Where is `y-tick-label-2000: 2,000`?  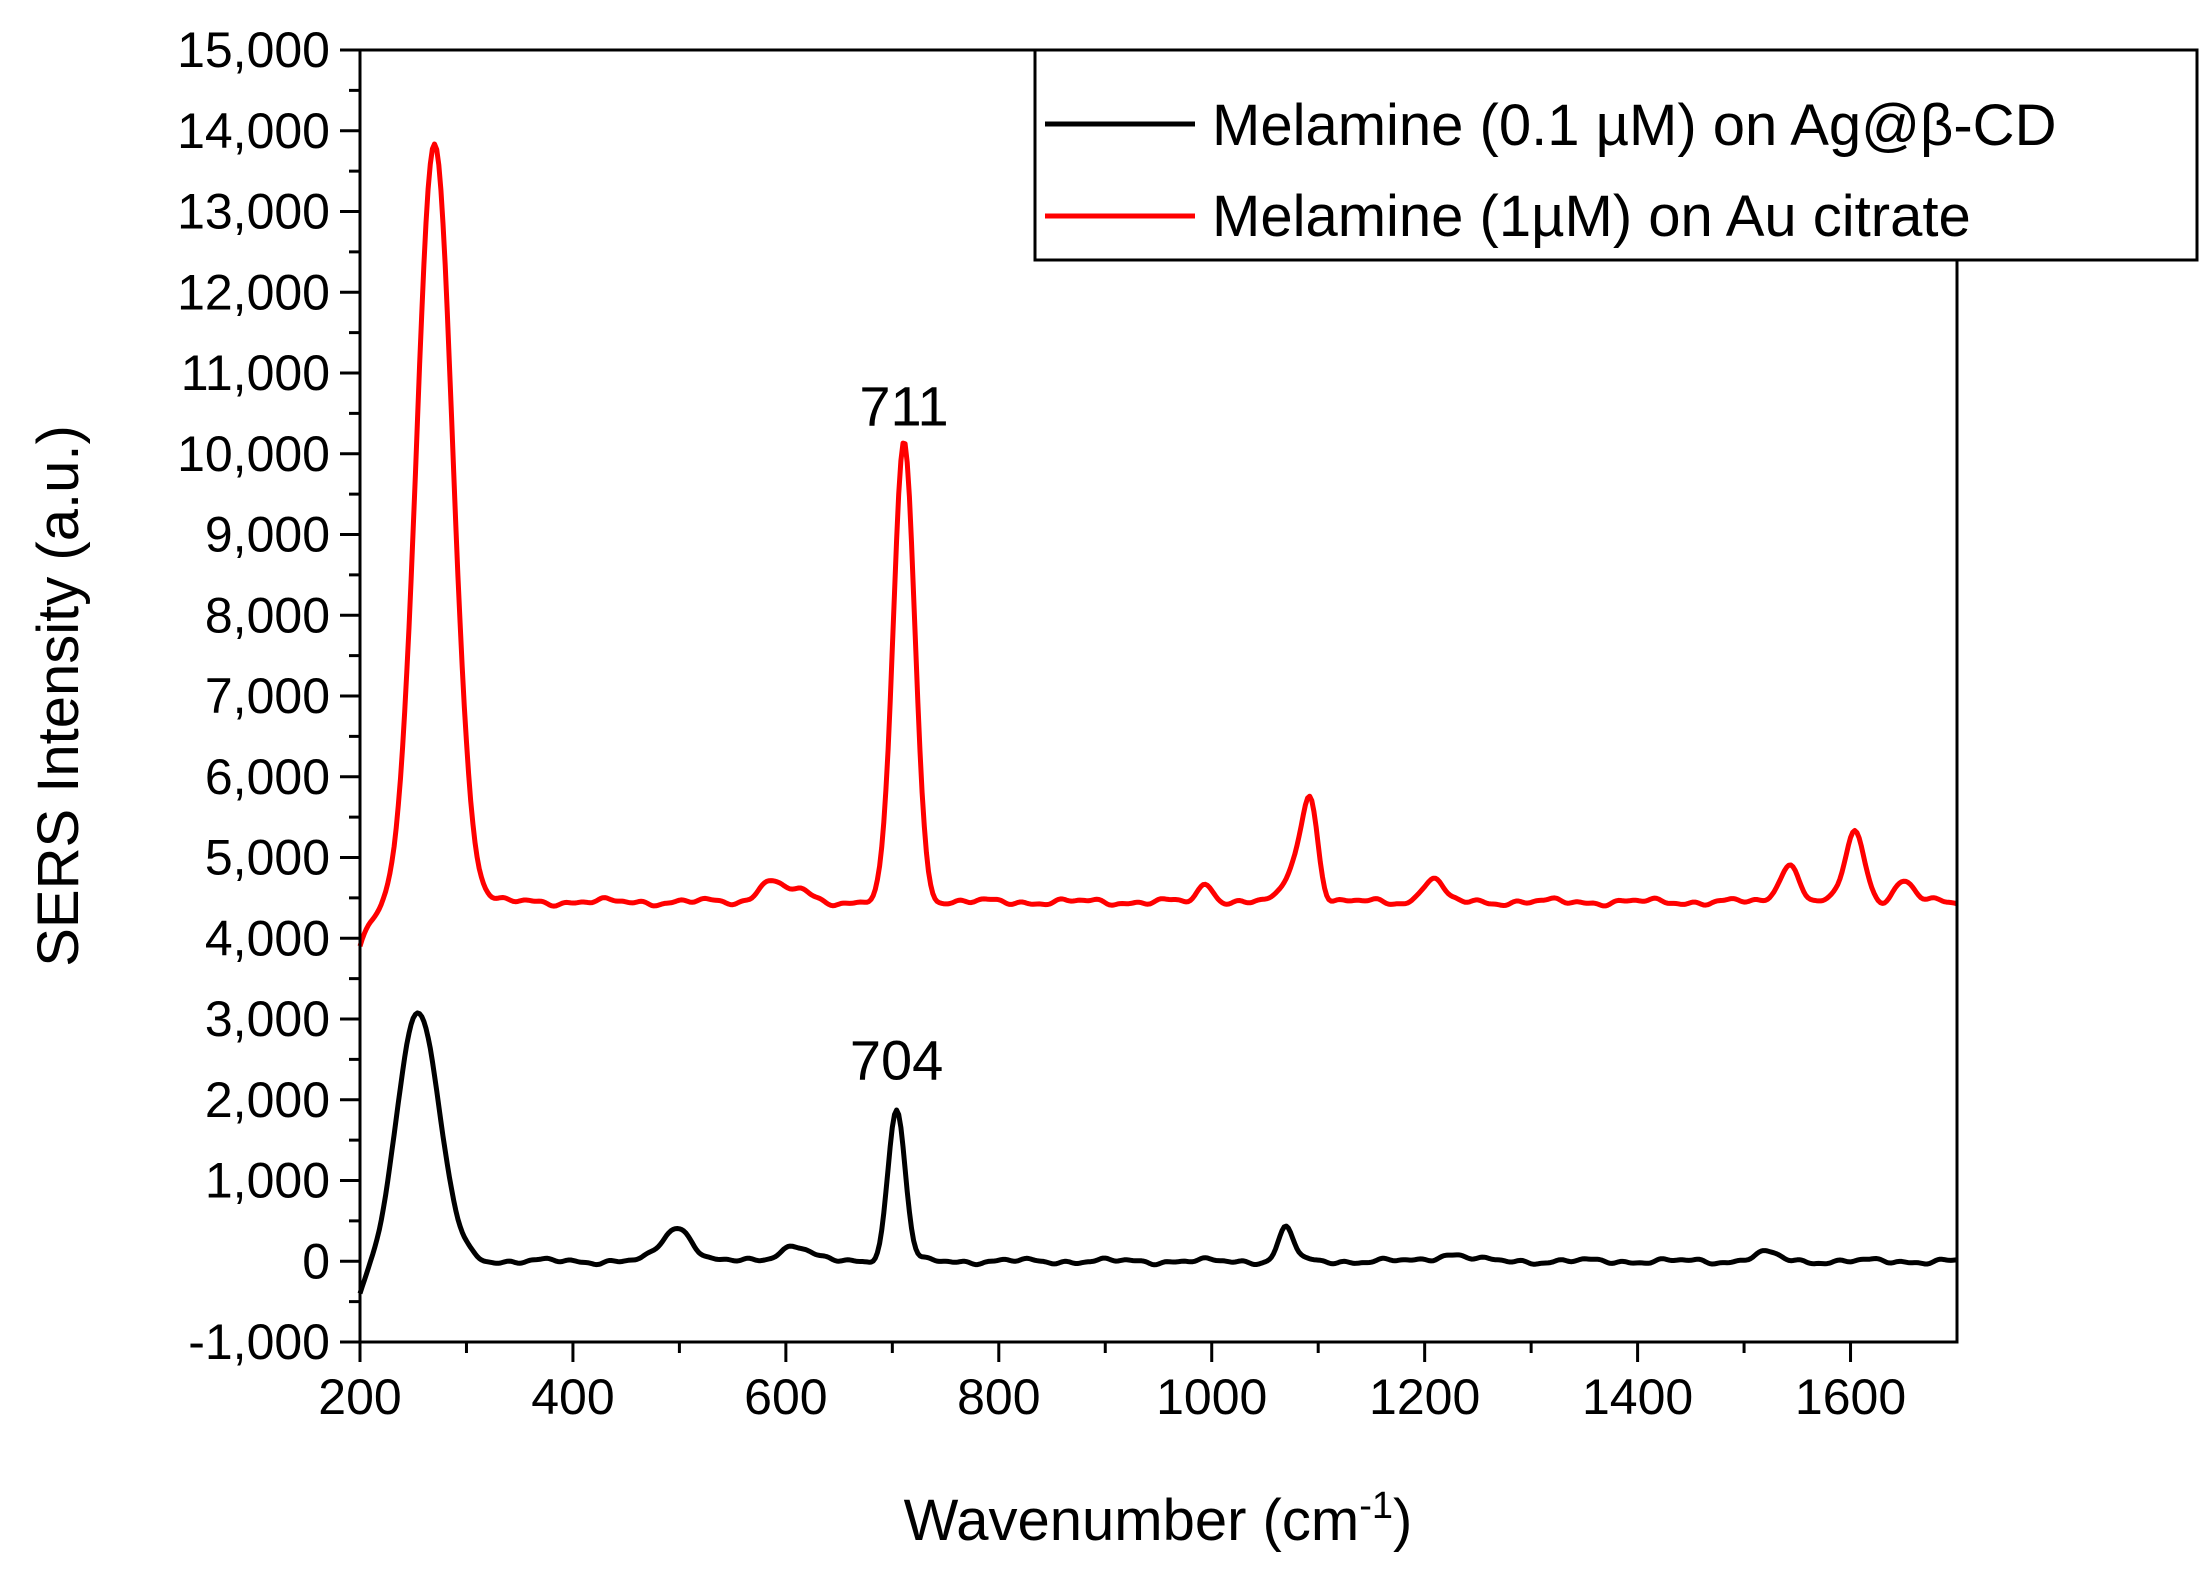
y-tick-label-2000: 2,000 is located at coordinates (267, 1100).